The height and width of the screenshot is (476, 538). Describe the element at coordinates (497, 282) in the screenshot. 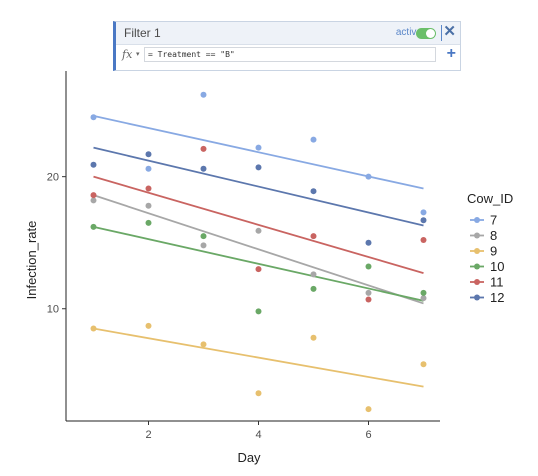

I see `legend-label: 11` at that location.